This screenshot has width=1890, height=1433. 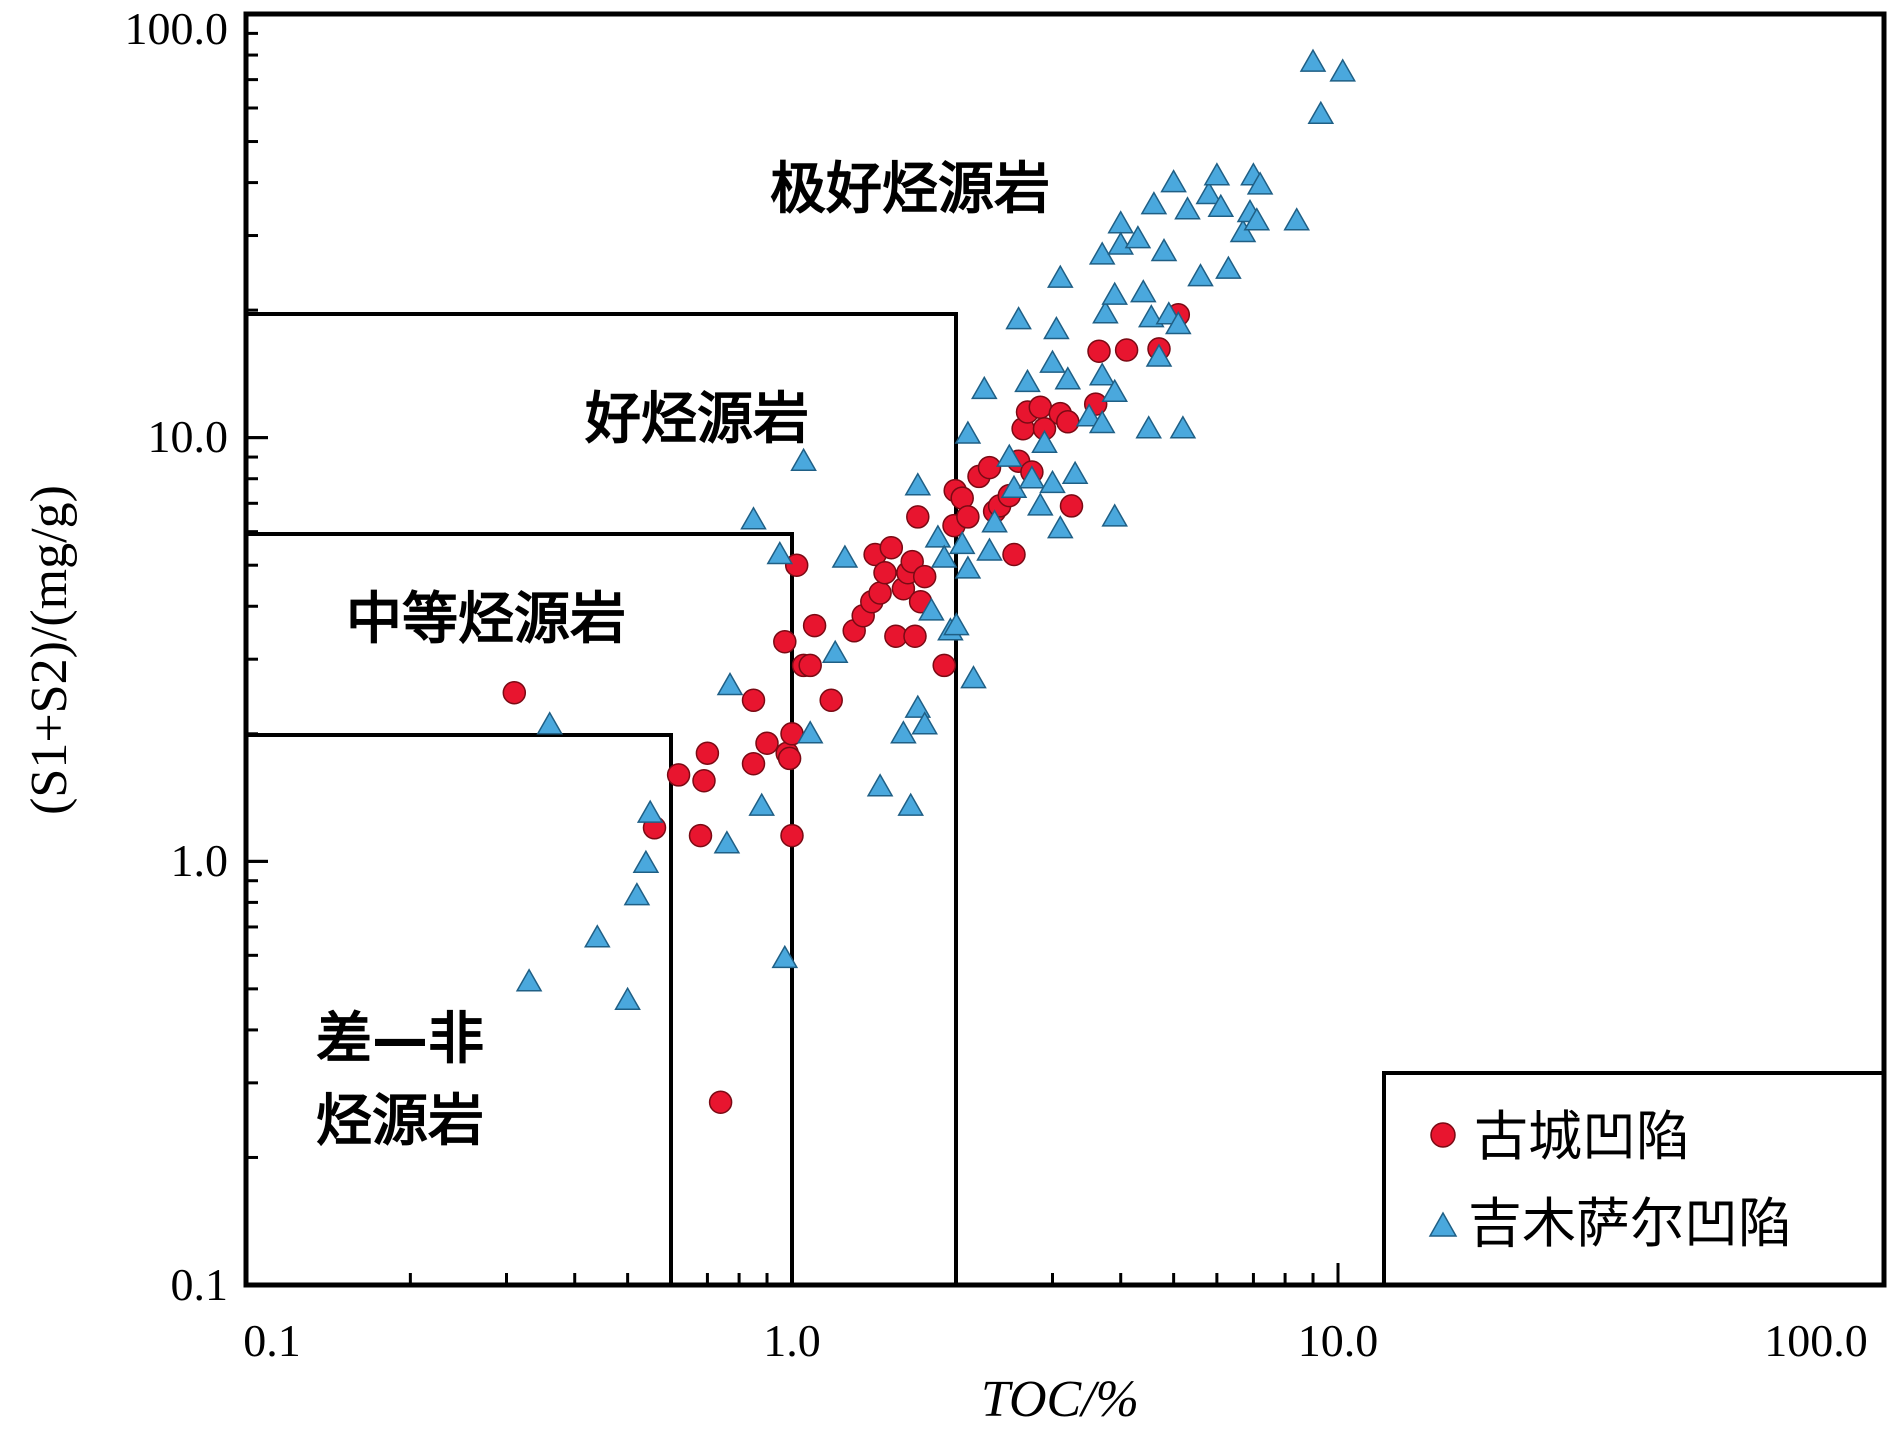 I want to click on legend-label-jimusaer: 吉木萨尔凹陷, so click(x=1630, y=1223).